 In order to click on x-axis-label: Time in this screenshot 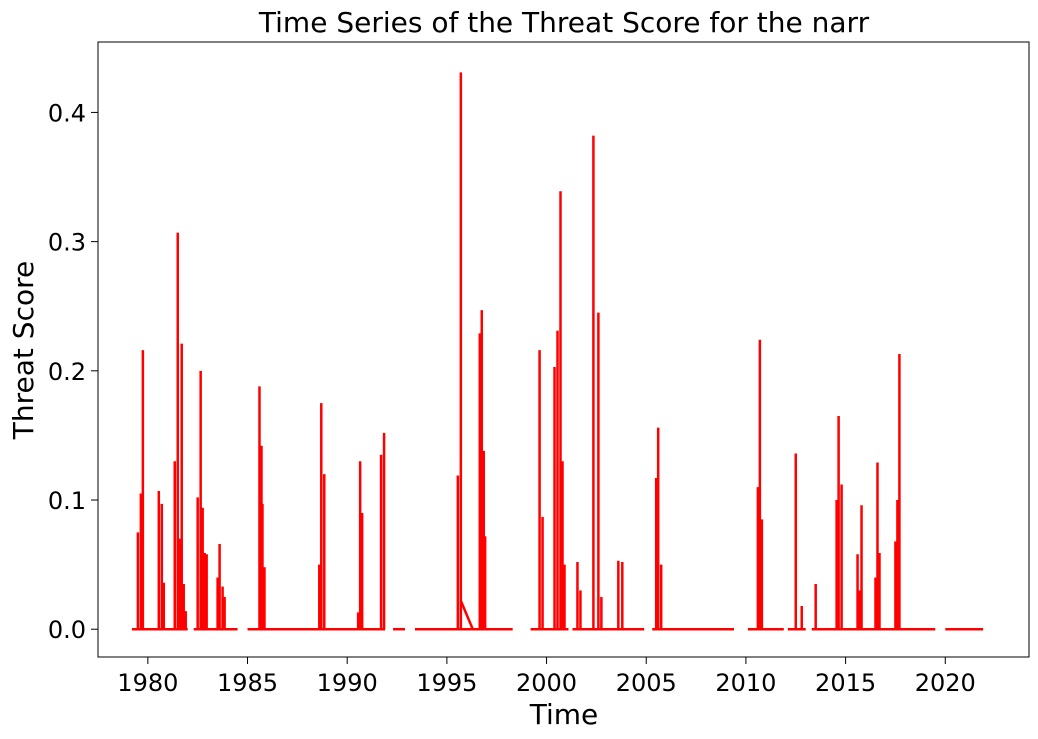, I will do `click(564, 714)`.